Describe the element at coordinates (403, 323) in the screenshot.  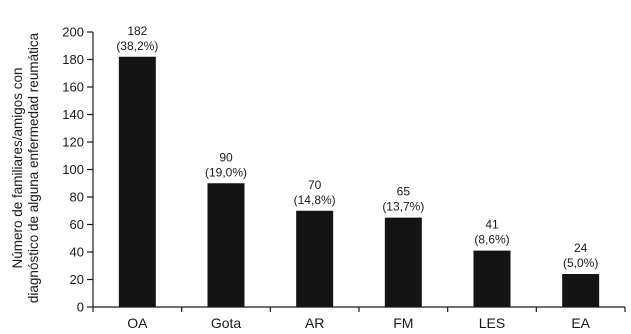
I see `x-category-label: FM` at that location.